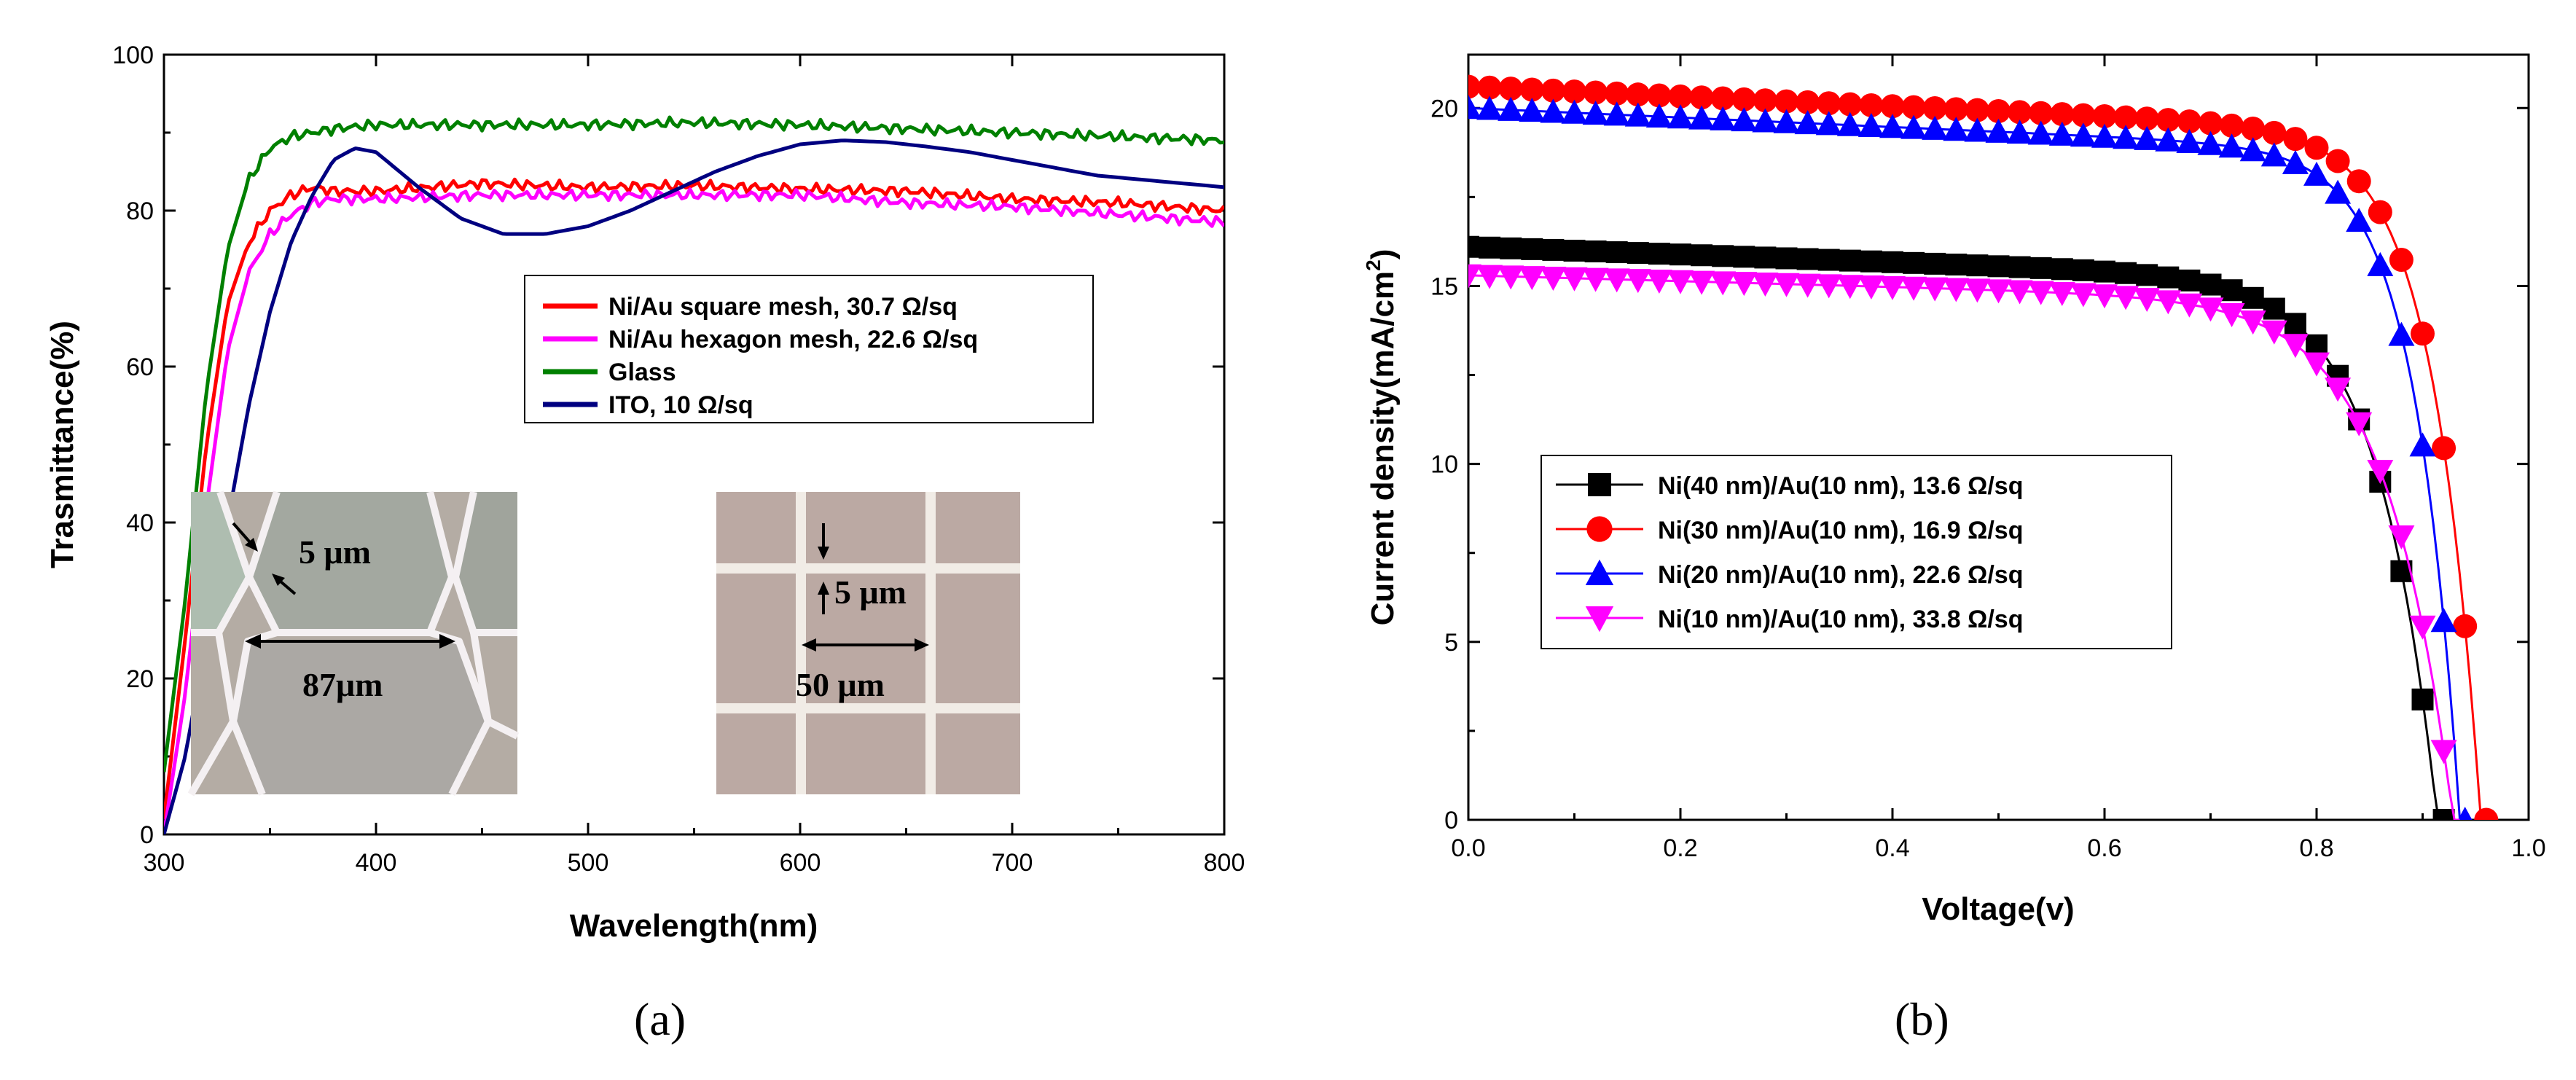 This screenshot has width=2576, height=1080. I want to click on x-tick-label-a: 400, so click(376, 863).